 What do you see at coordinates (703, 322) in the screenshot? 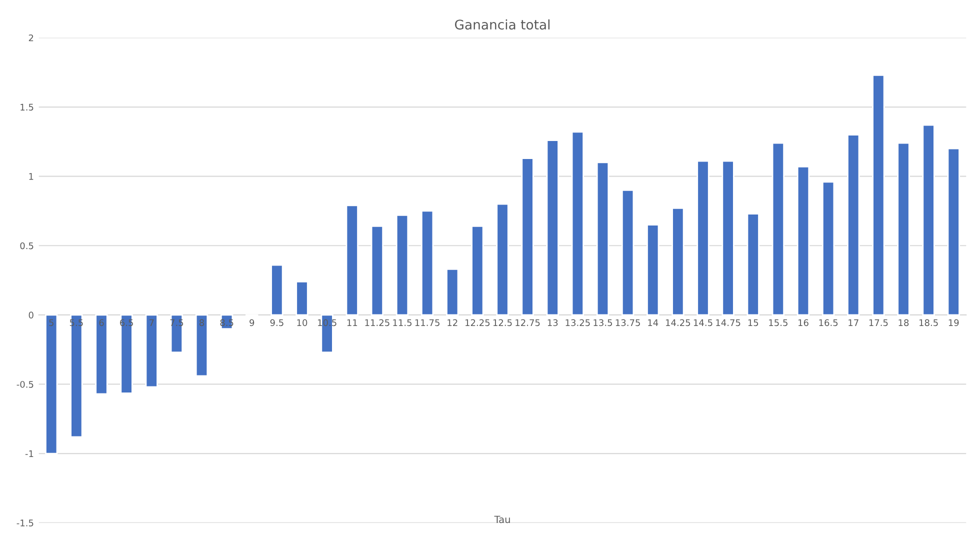
I see `x-tick-label: 14.5` at bounding box center [703, 322].